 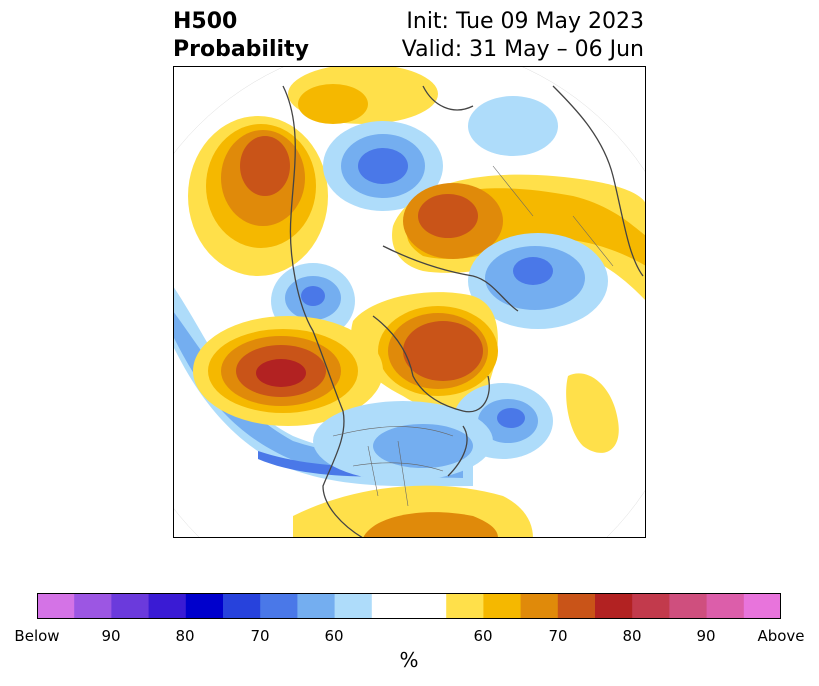 What do you see at coordinates (205, 21) in the screenshot?
I see `variable-label: H500` at bounding box center [205, 21].